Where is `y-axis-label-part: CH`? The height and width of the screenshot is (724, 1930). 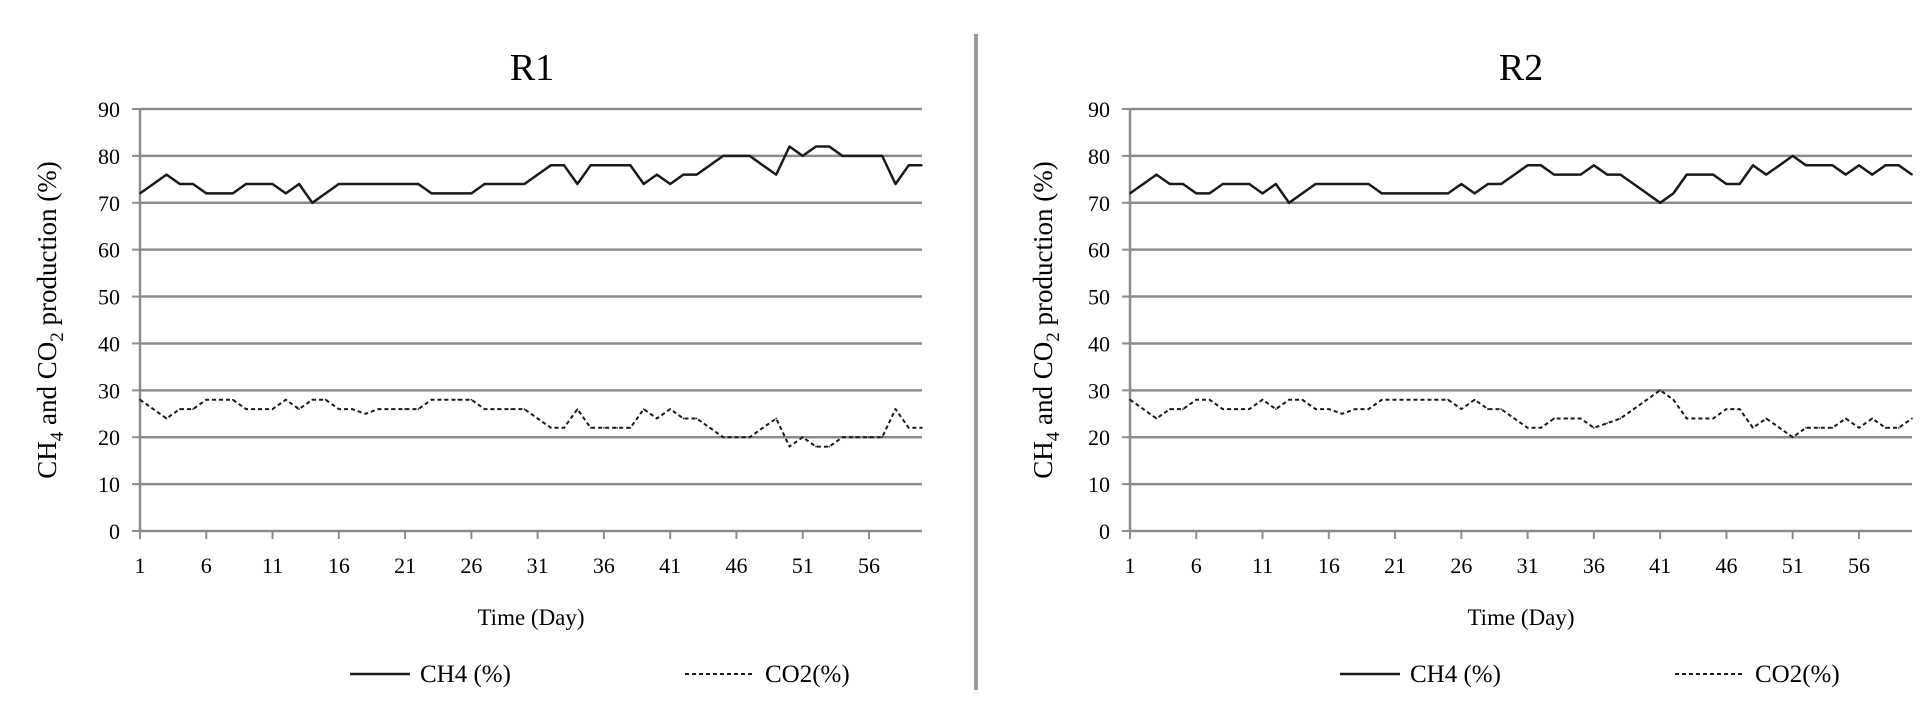 y-axis-label-part: CH is located at coordinates (1043, 460).